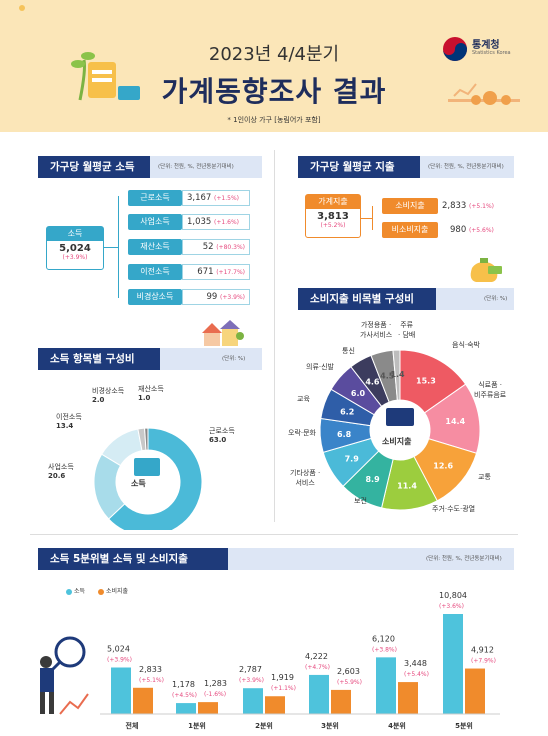 Image resolution: width=548 pixels, height=736 pixels. I want to click on expense-item-value: 2,833, so click(454, 206).